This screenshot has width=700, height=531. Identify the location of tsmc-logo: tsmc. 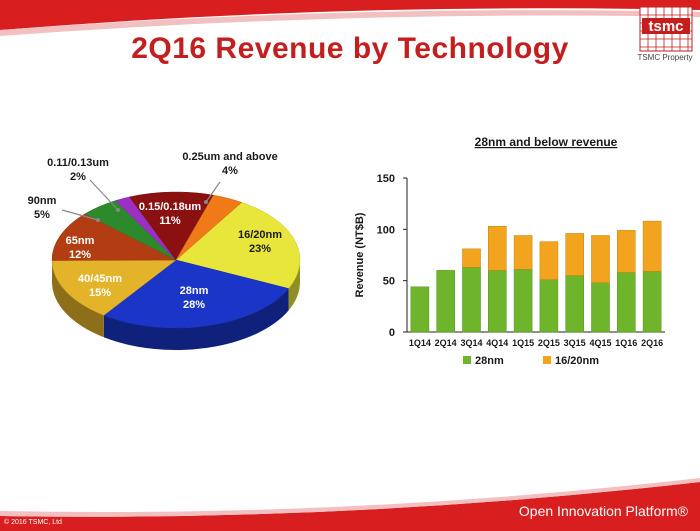
(666, 29).